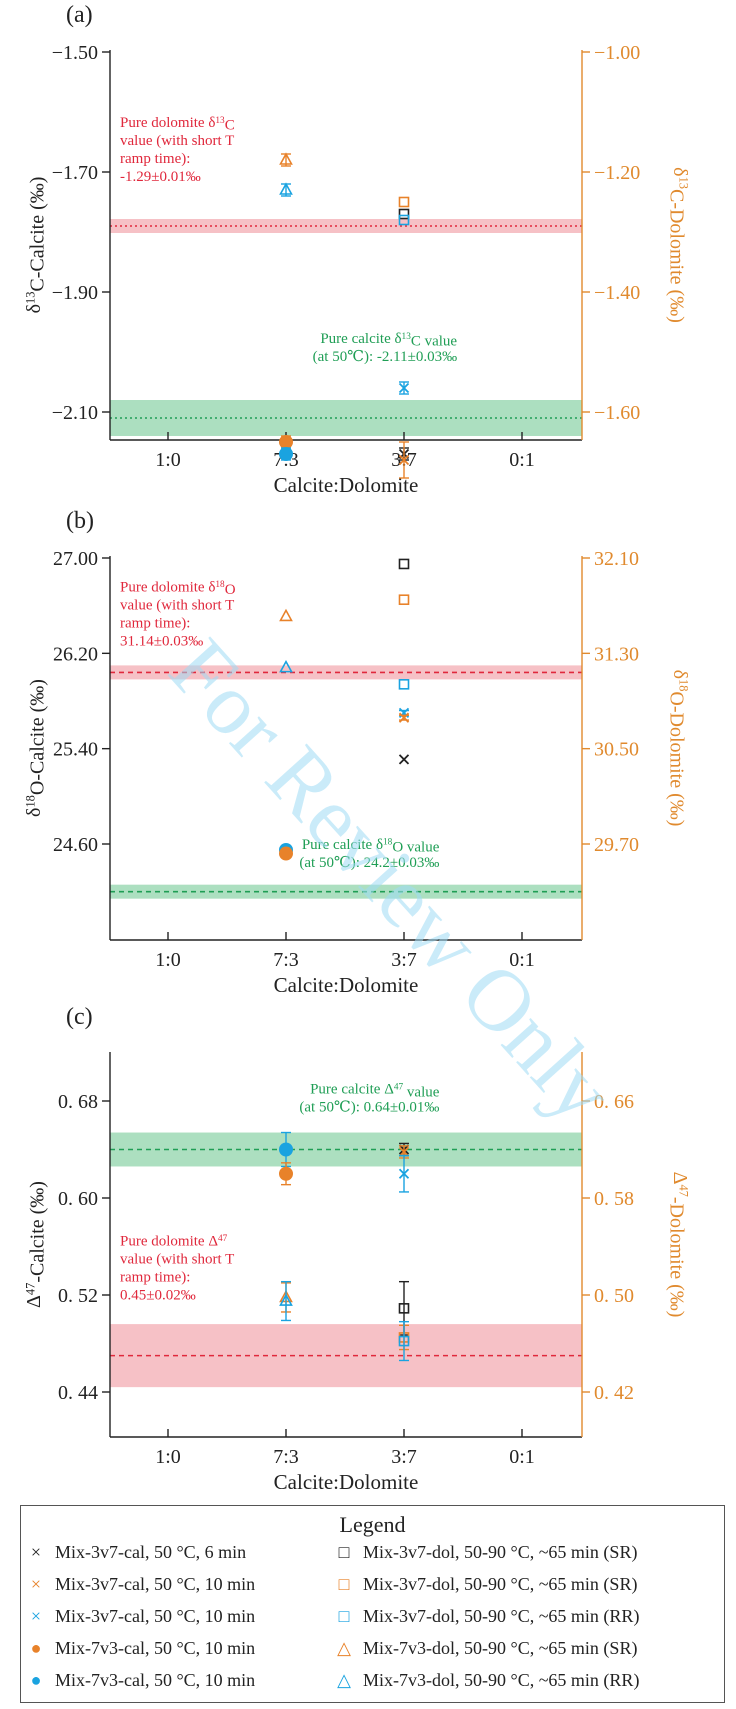  Describe the element at coordinates (385, 357) in the screenshot. I see `calcite-note-line: (at 50℃): -2.11±0.03‰` at that location.